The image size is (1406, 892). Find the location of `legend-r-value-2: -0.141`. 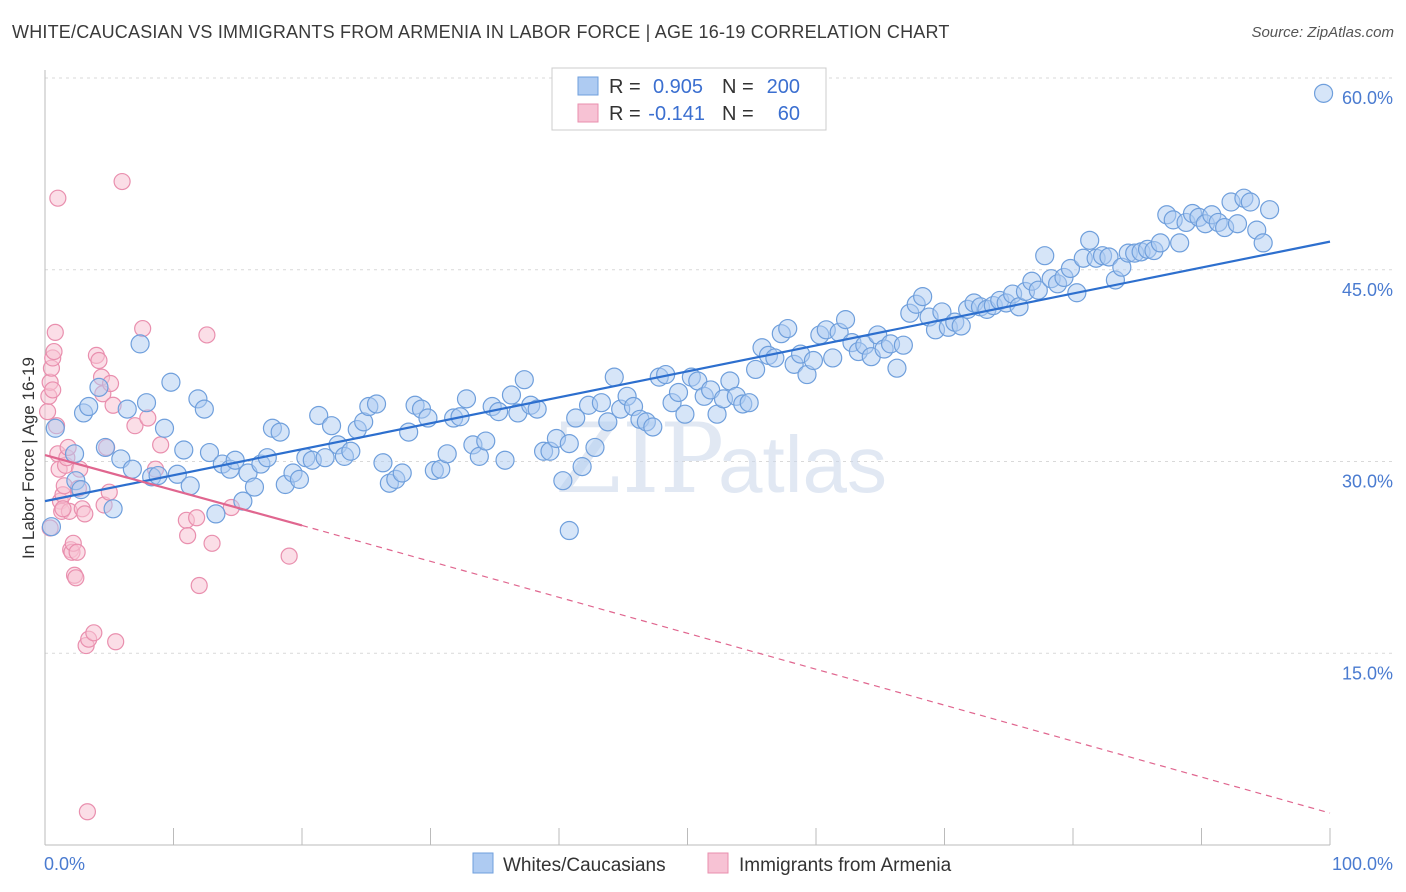

legend-r-value-2: -0.141 is located at coordinates (676, 114).